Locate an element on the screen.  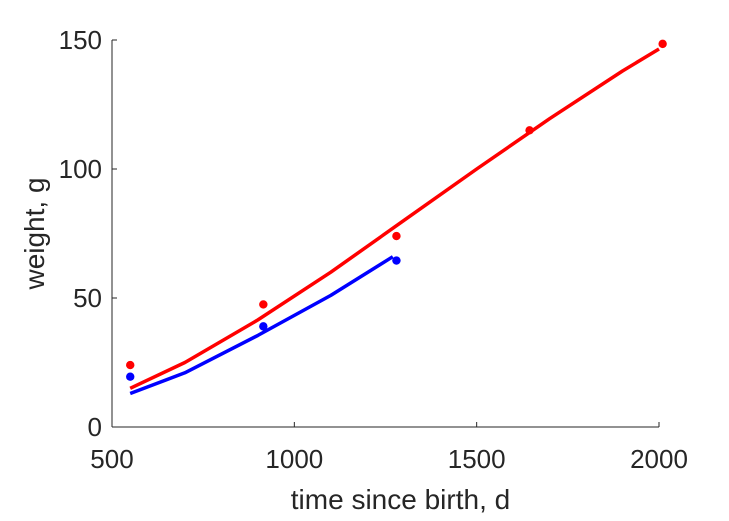
y-tick-label: 0 is located at coordinates (95, 427).